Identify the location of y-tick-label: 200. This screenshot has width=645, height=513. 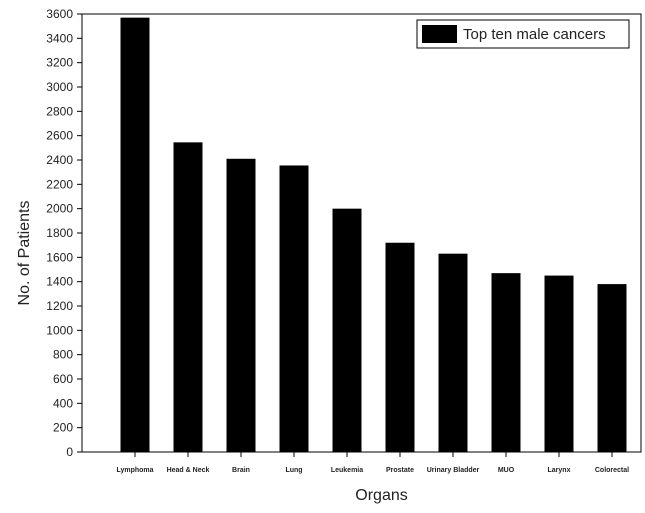
(63, 428).